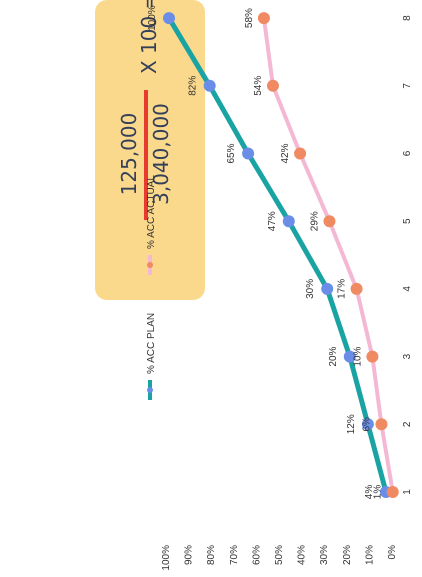 This screenshot has height=577, width=422. I want to click on y-tick-label: 30%, so click(324, 555).